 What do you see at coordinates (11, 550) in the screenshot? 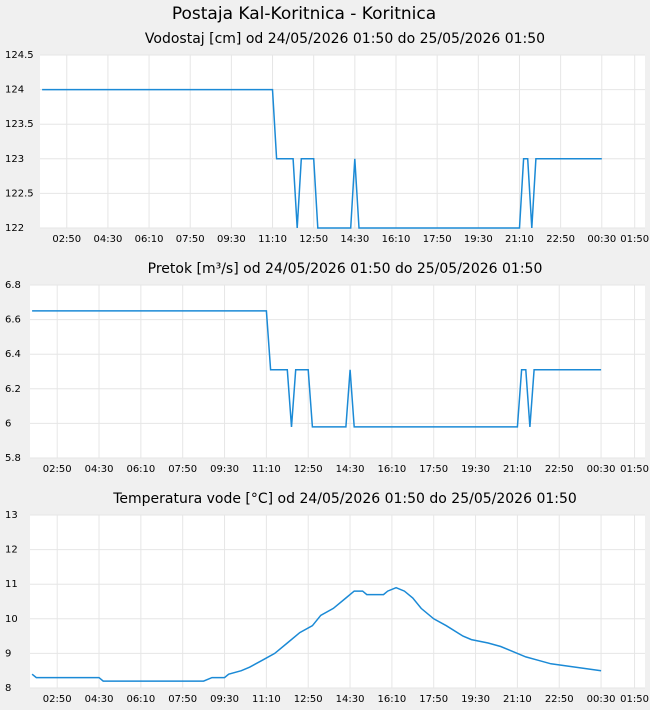
I see `y-tick-label: 12` at bounding box center [11, 550].